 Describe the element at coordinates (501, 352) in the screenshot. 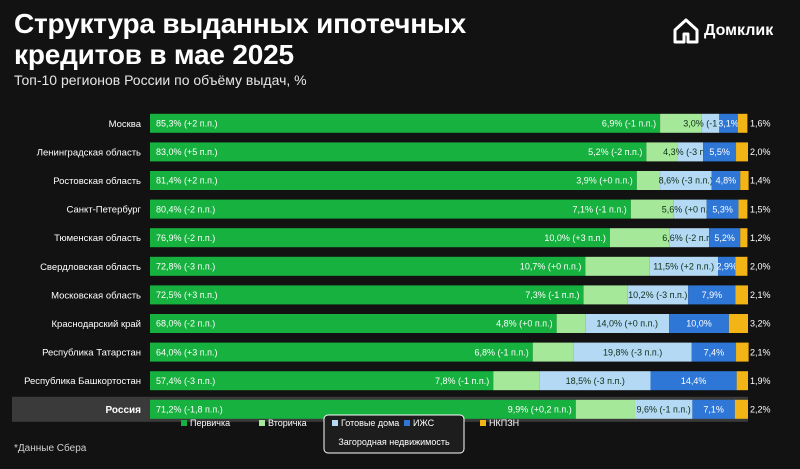

I see `data-label: 6,8% (-1 п.п.)` at that location.